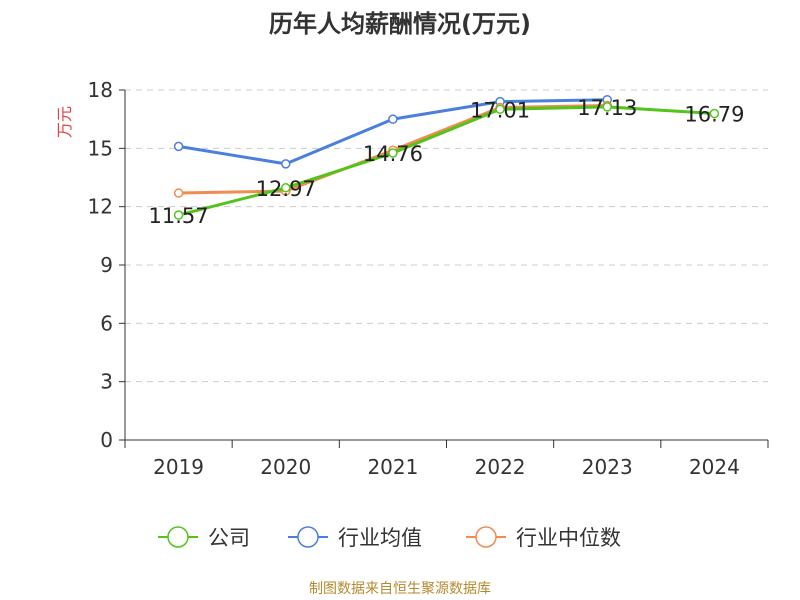 The image size is (800, 600). Describe the element at coordinates (100, 148) in the screenshot. I see `y-tick-label: 15` at that location.